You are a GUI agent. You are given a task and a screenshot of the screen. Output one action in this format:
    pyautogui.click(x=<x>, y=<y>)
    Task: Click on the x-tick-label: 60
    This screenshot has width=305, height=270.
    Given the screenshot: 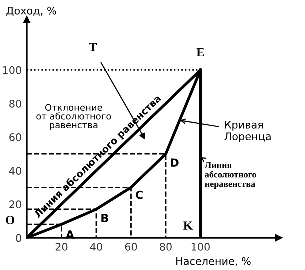 What is the action you would take?
    pyautogui.click(x=131, y=247)
    